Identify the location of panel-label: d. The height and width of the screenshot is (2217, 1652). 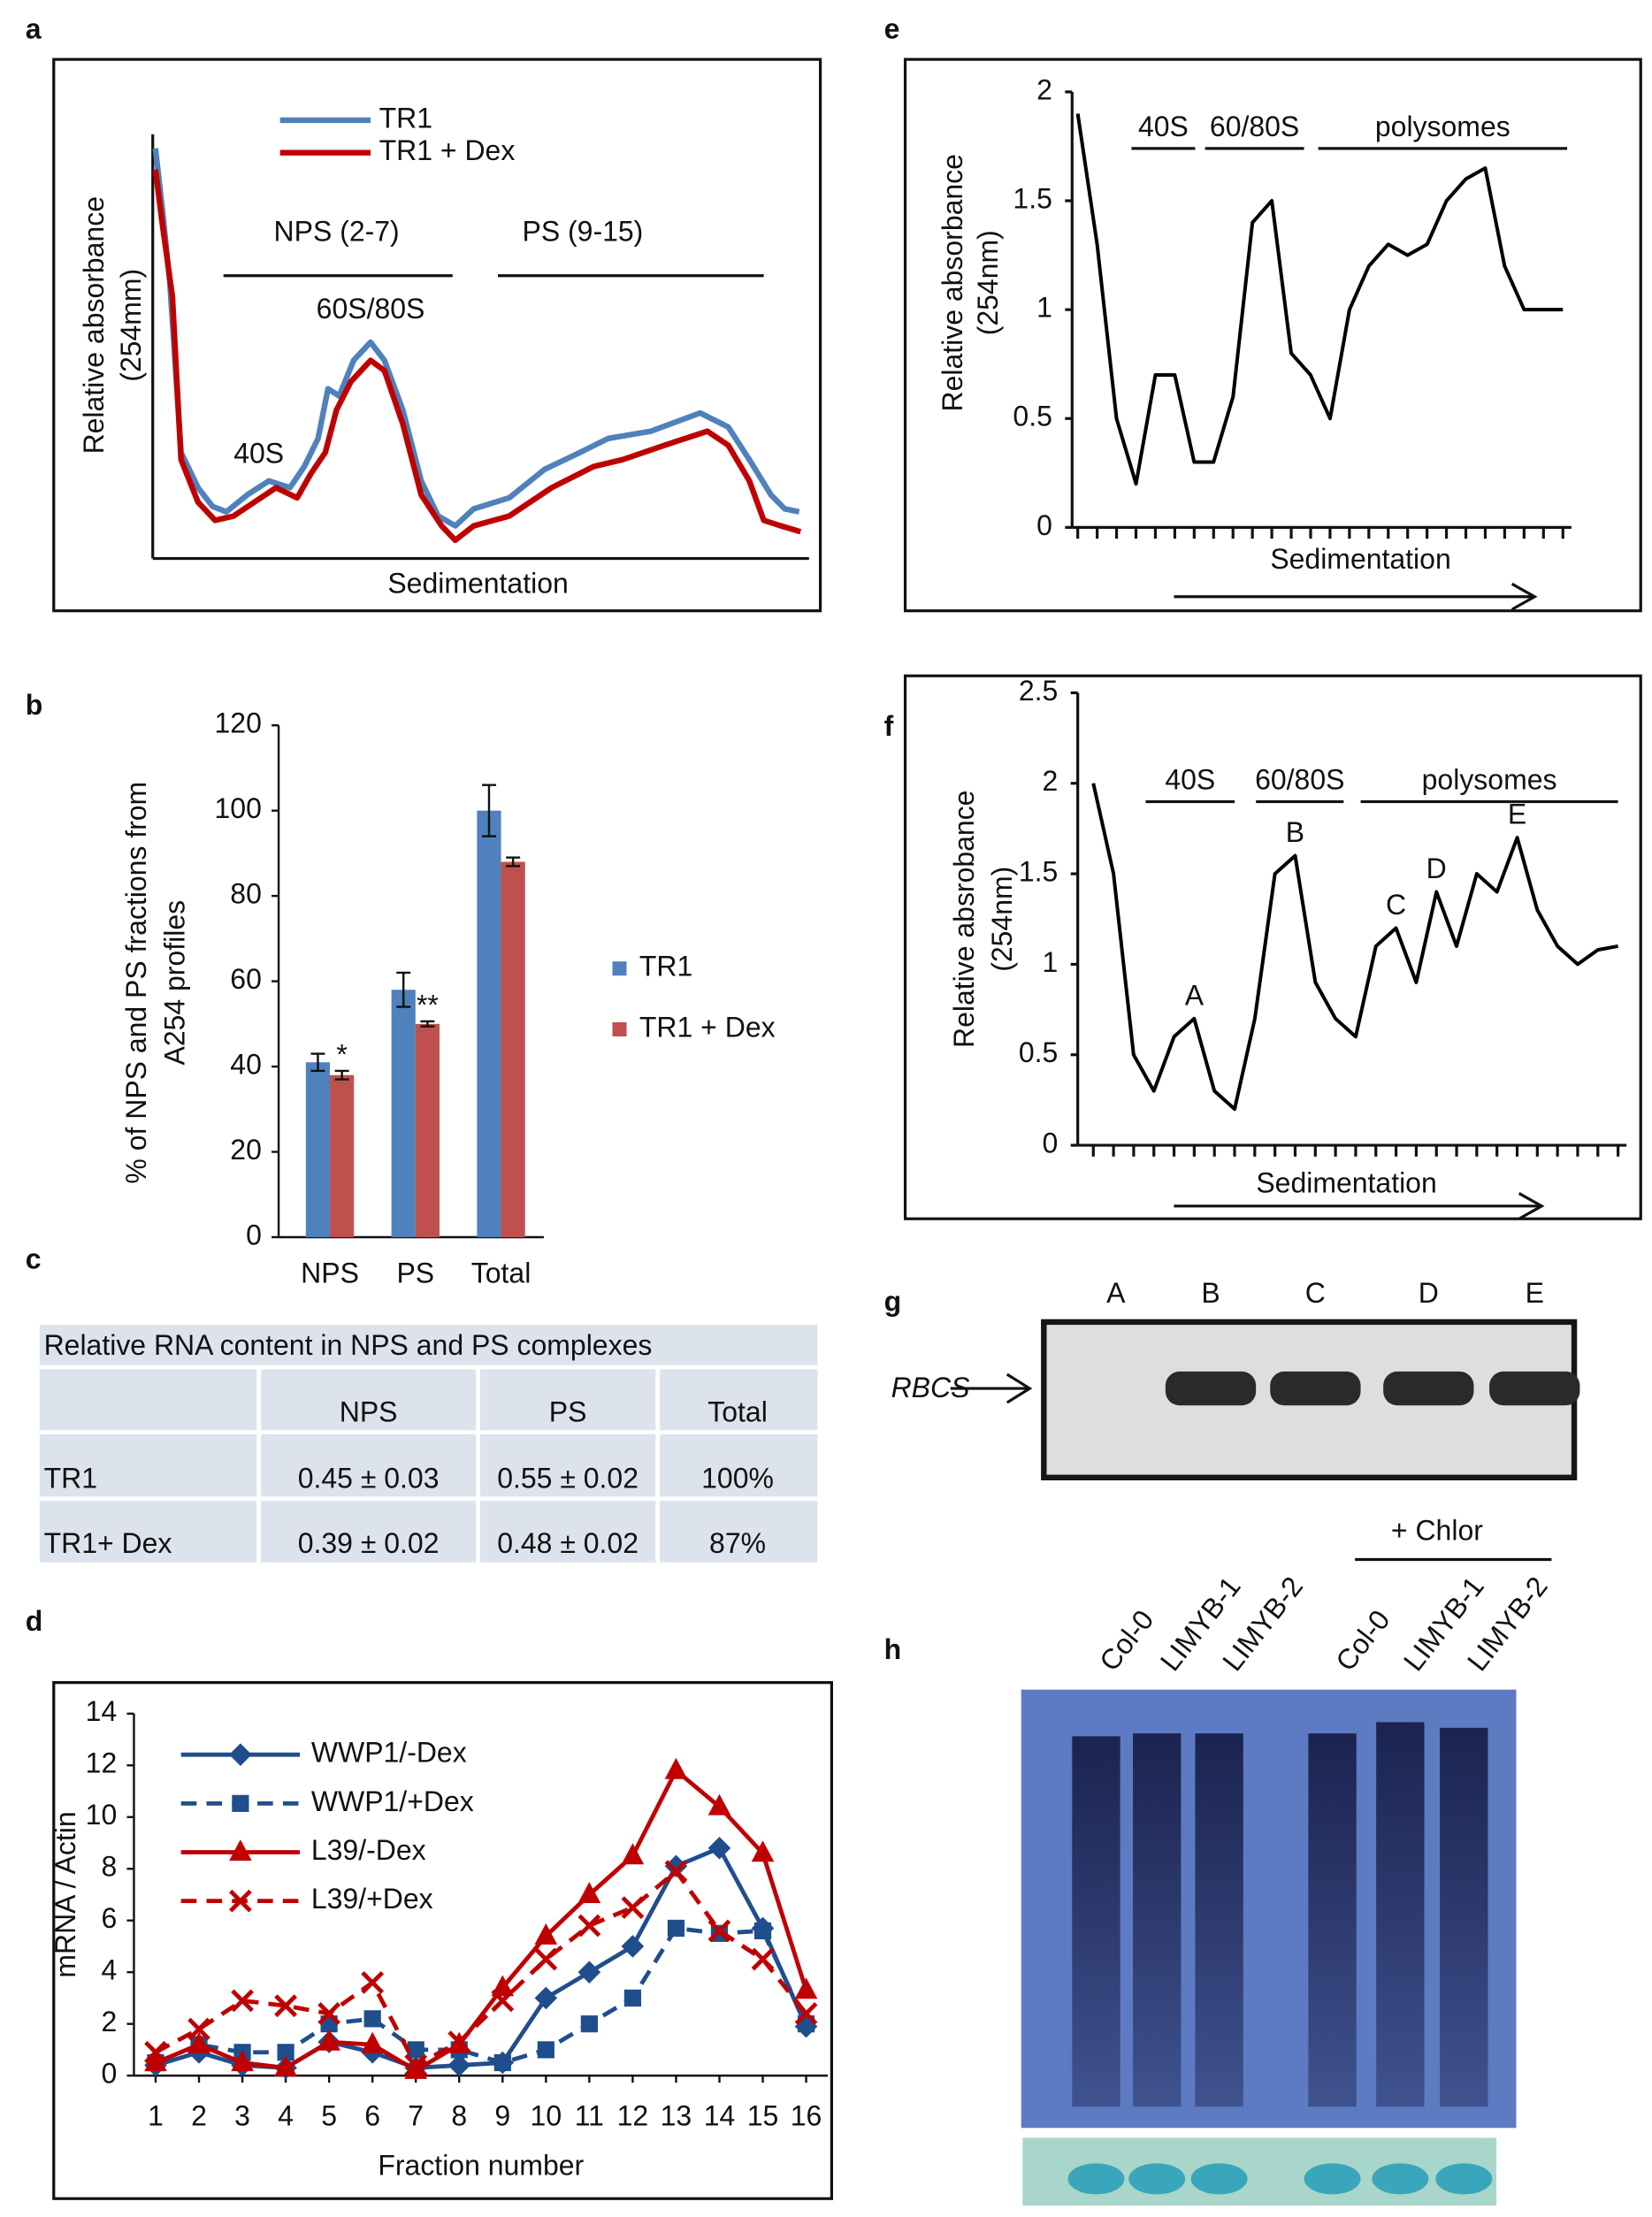
(34, 1621).